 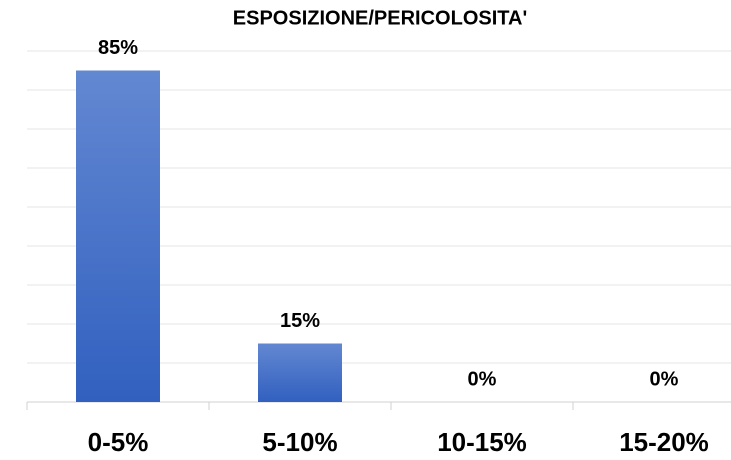 I want to click on data-label: 15%, so click(x=300, y=321).